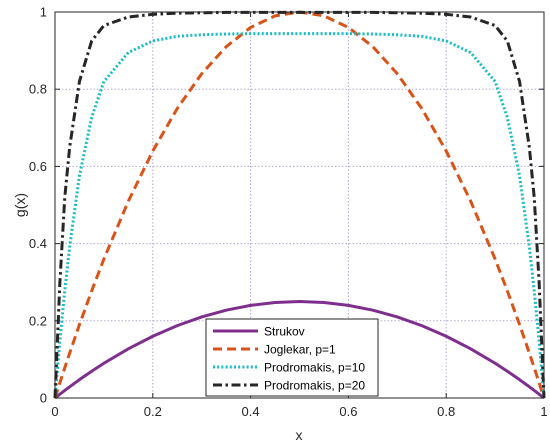 Image resolution: width=550 pixels, height=448 pixels. Describe the element at coordinates (43, 12) in the screenshot. I see `y-tick-label: 1` at that location.